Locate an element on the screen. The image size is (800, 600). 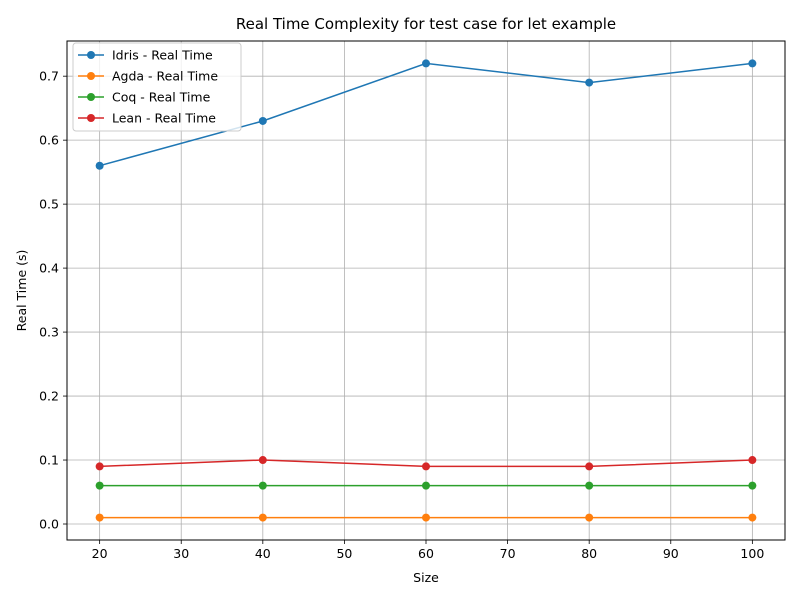
legend-entry: Coq - Real Time is located at coordinates (161, 97).